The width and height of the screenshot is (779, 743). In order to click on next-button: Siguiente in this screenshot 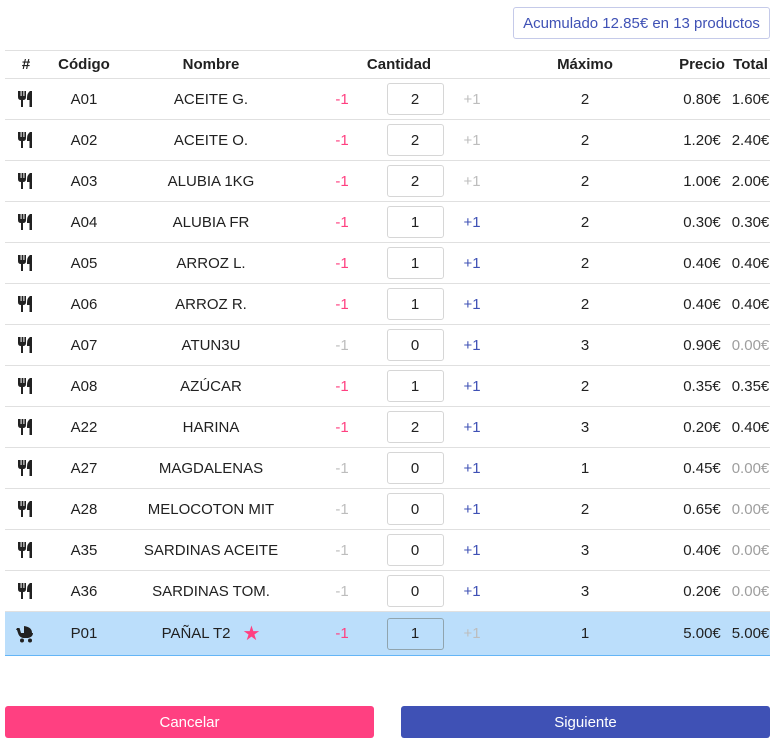, I will do `click(585, 722)`.